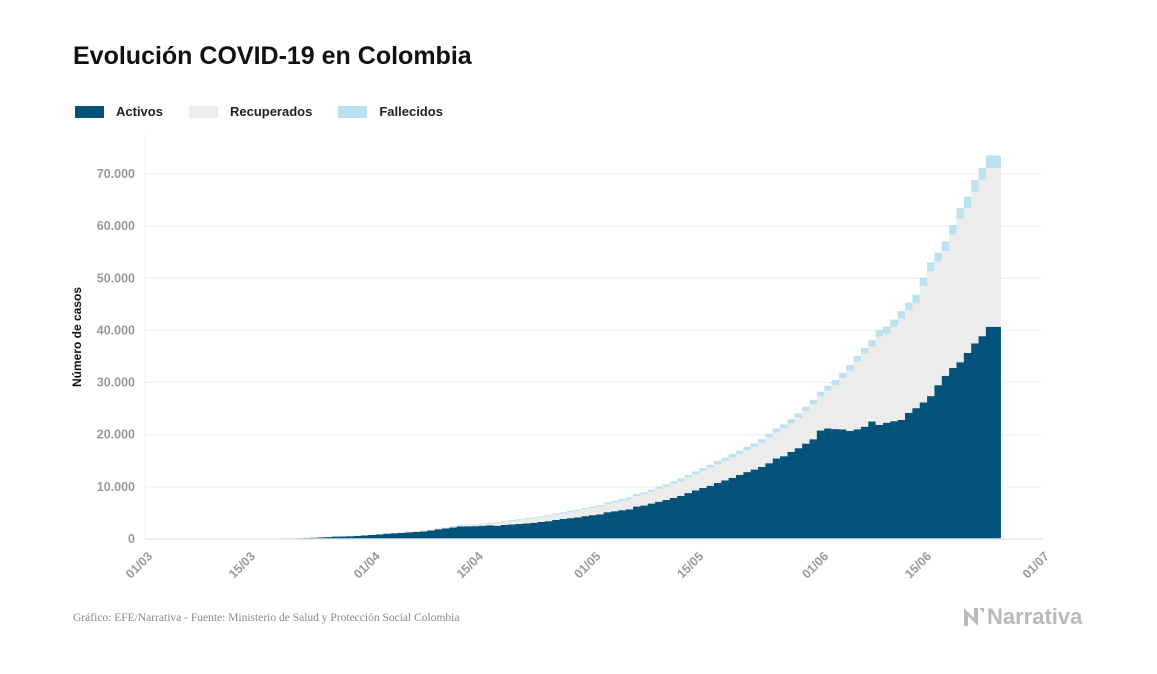  What do you see at coordinates (470, 565) in the screenshot?
I see `x-tick-label: 15/04` at bounding box center [470, 565].